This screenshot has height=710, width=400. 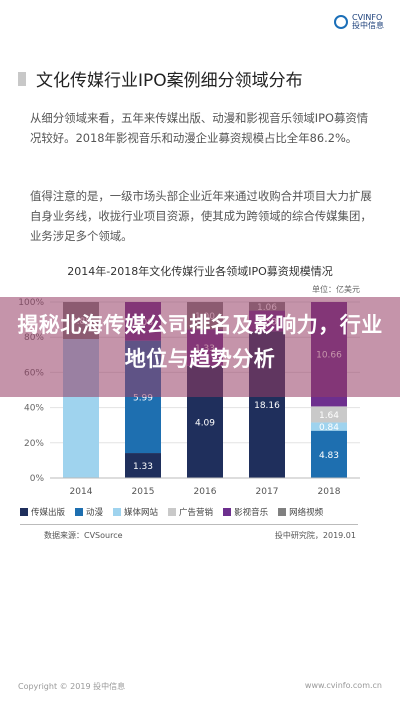 What do you see at coordinates (341, 22) in the screenshot?
I see `logo-icon` at bounding box center [341, 22].